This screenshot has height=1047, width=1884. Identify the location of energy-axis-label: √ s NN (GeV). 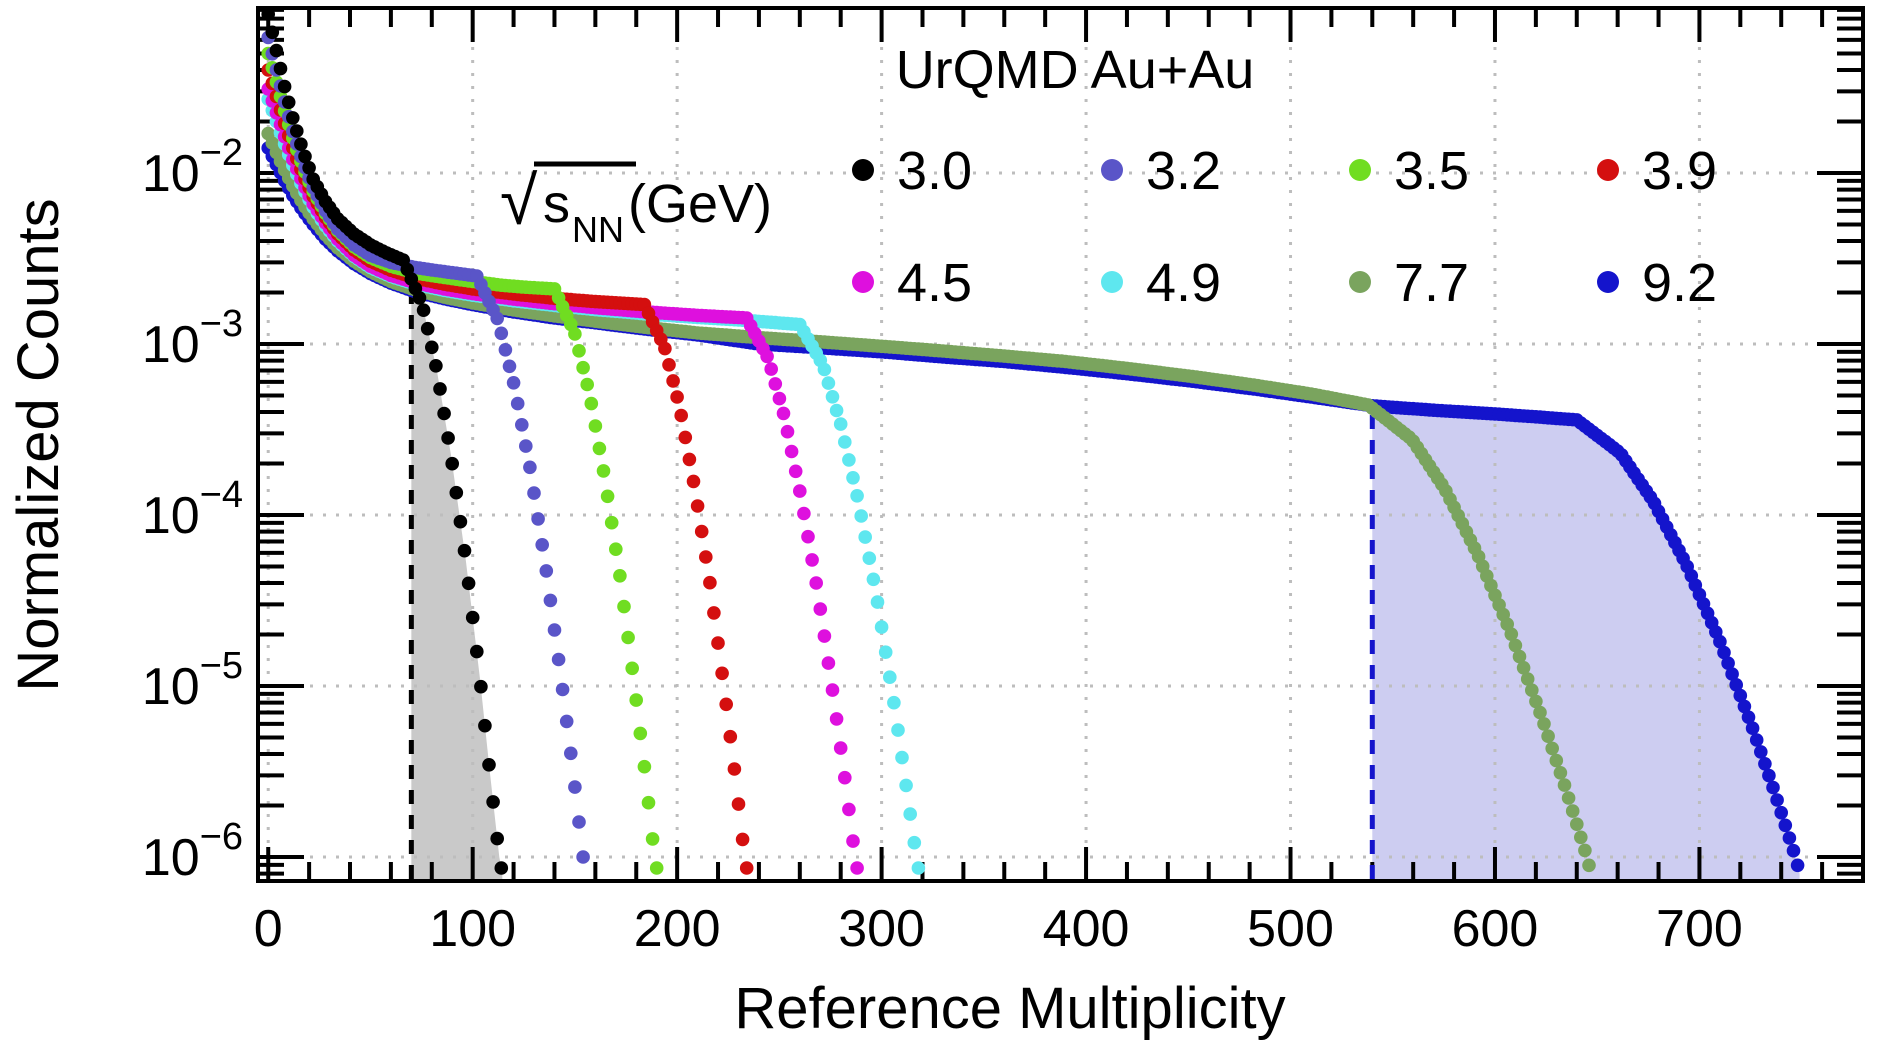
(636, 205).